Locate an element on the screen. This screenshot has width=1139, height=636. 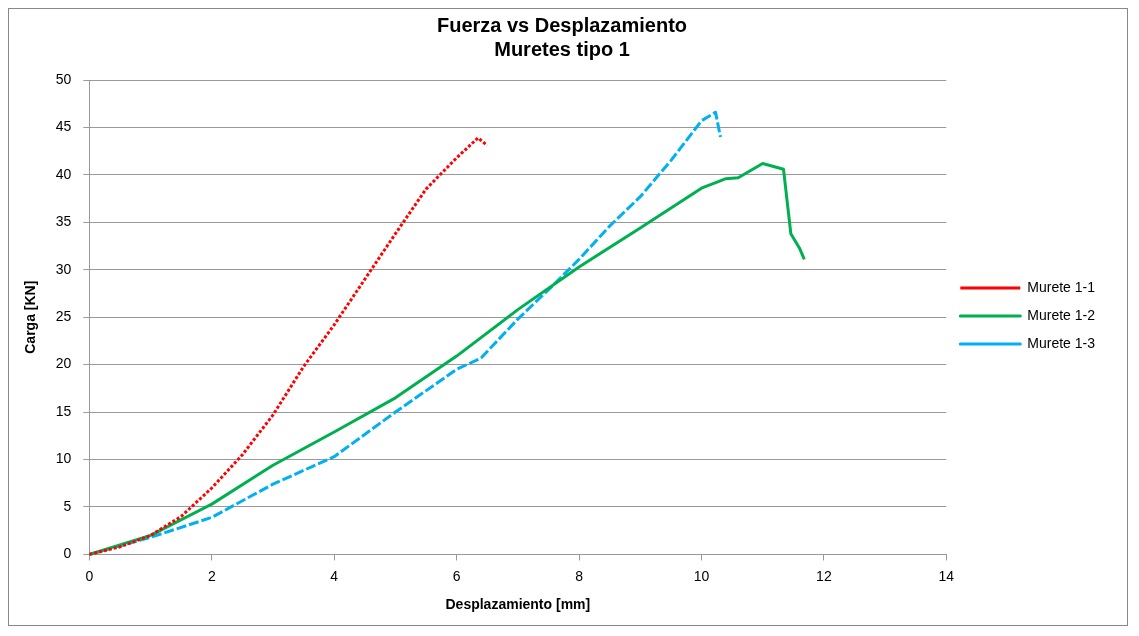
y-tick-label: 50 is located at coordinates (63, 78).